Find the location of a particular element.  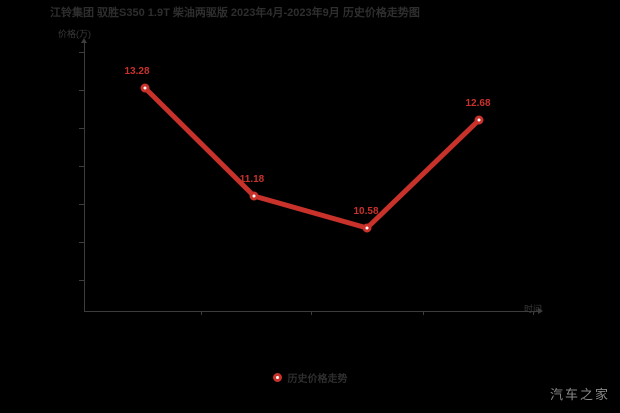

data-point-label: 13.28 is located at coordinates (137, 71).